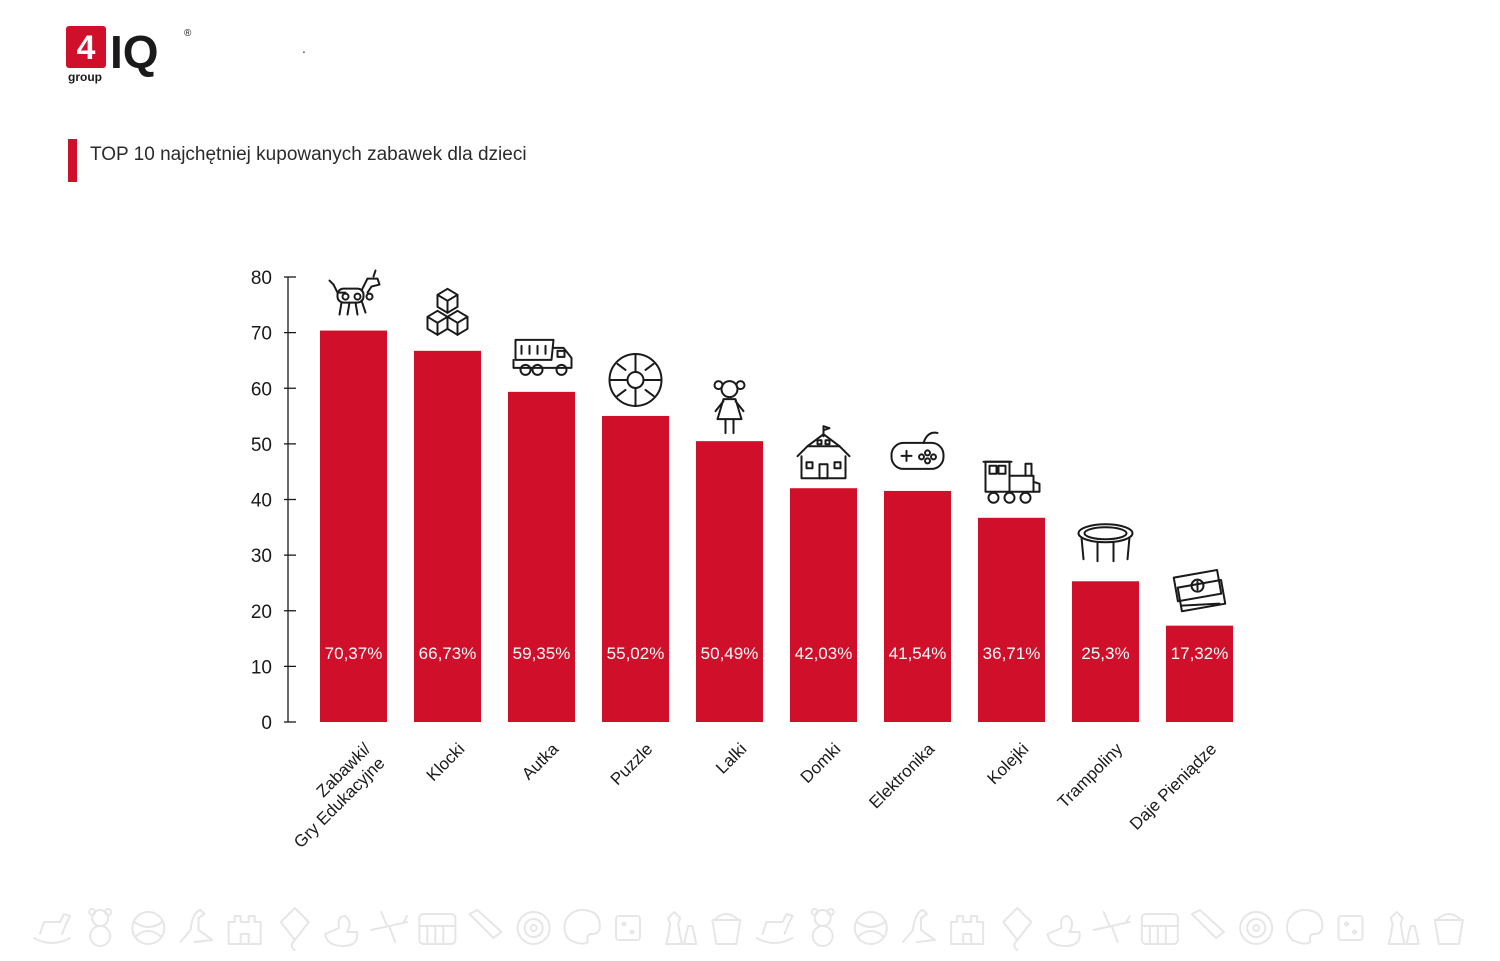  Describe the element at coordinates (188, 33) in the screenshot. I see `logo-registered-mark: ®` at that location.